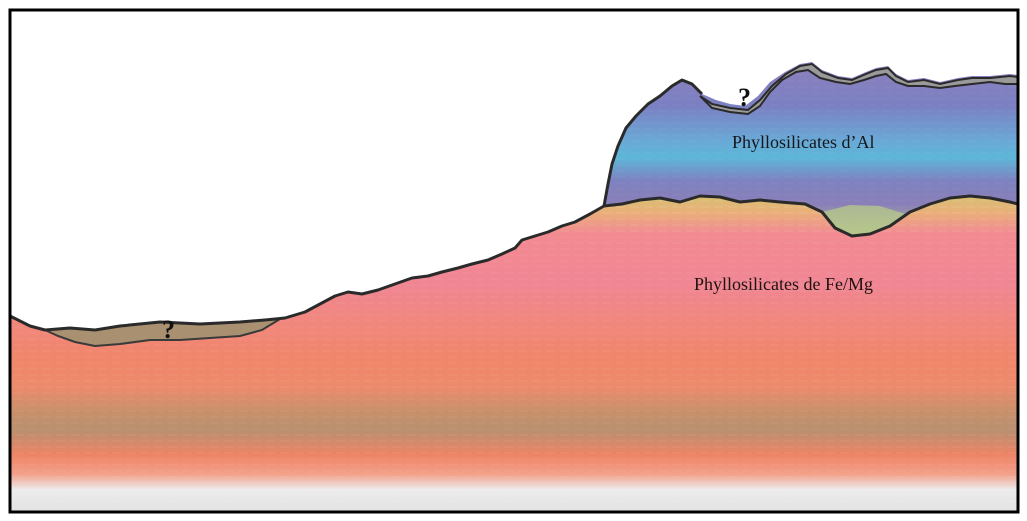 This screenshot has height=521, width=1027. Describe the element at coordinates (803, 142) in the screenshot. I see `al-phyllosilicates-label: Phyllosilicates d’Al` at that location.